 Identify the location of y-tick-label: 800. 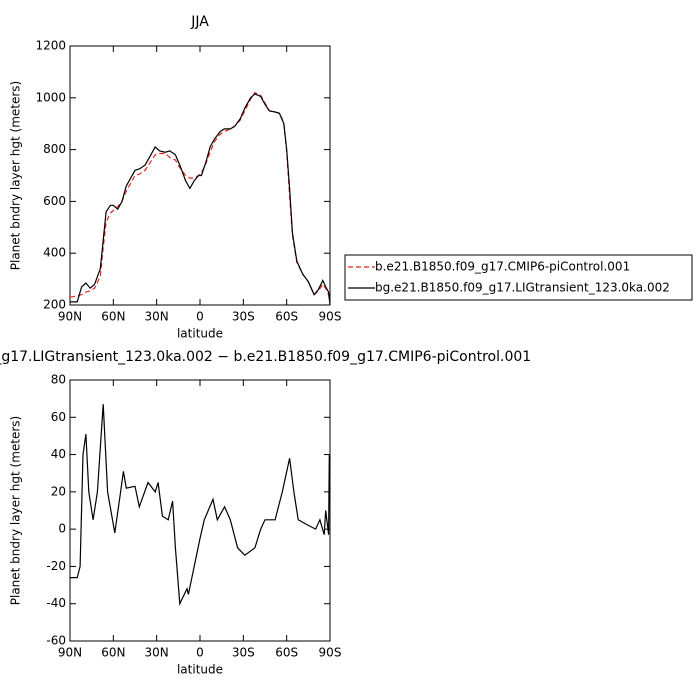
(54, 149).